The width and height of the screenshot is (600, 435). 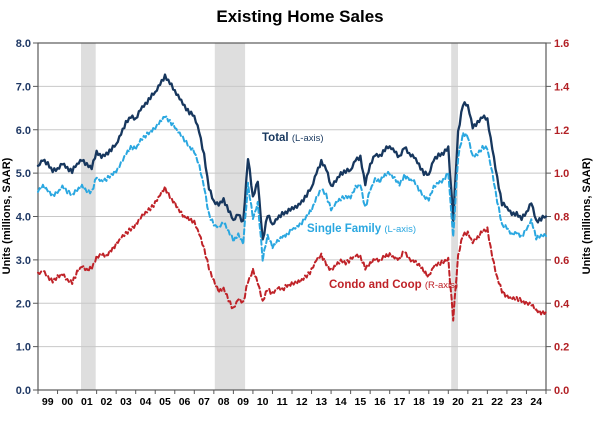 What do you see at coordinates (146, 402) in the screenshot?
I see `x-axis-tick-label: 04` at bounding box center [146, 402].